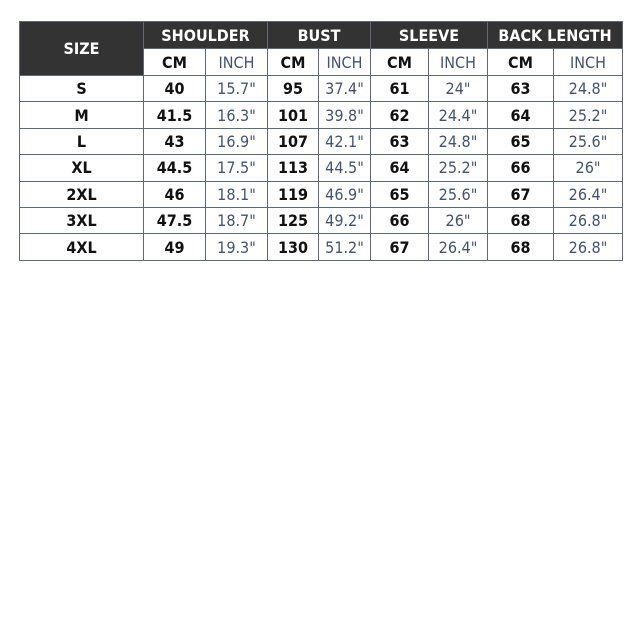  What do you see at coordinates (236, 220) in the screenshot?
I see `inch-cell: 18.7"` at bounding box center [236, 220].